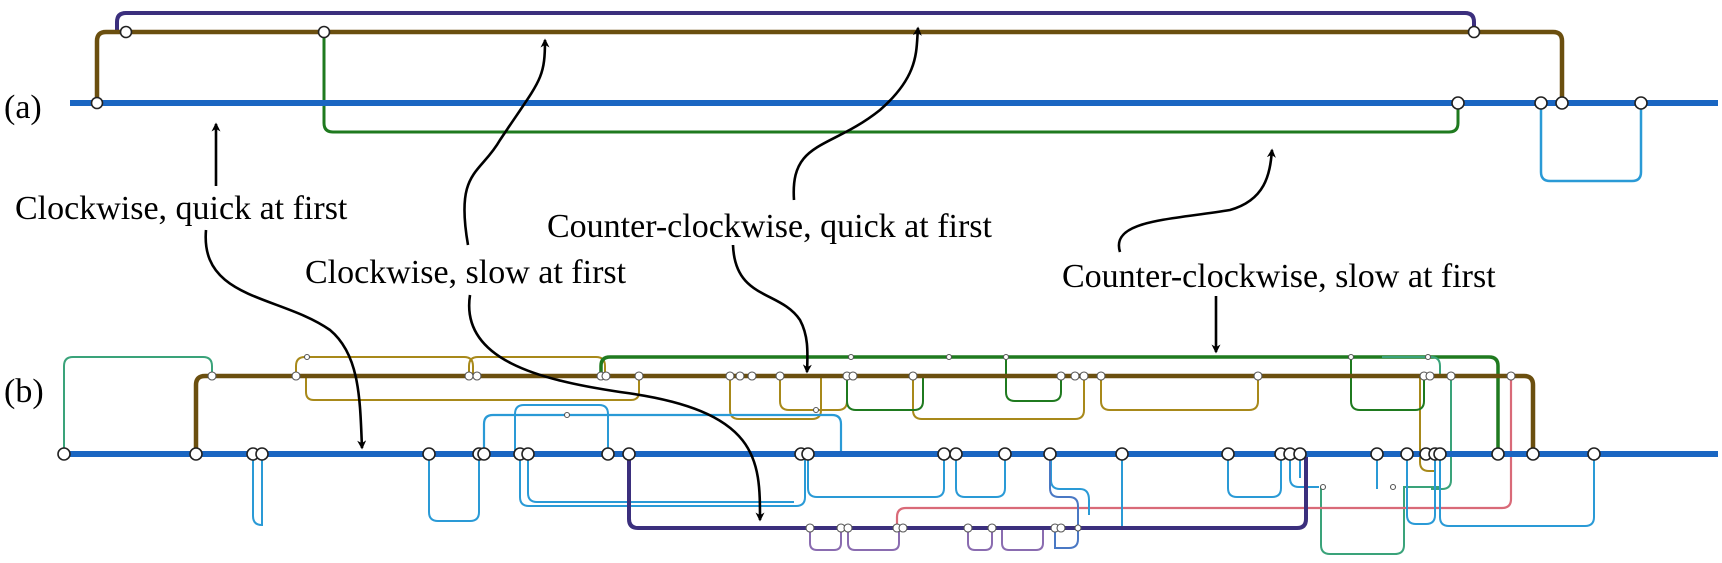 This screenshot has width=1722, height=563. I want to click on line-b-teal-left, so click(138, 405).